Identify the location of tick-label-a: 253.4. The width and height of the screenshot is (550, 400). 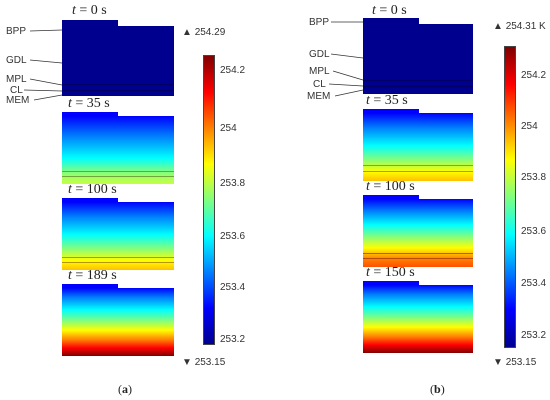
(233, 287).